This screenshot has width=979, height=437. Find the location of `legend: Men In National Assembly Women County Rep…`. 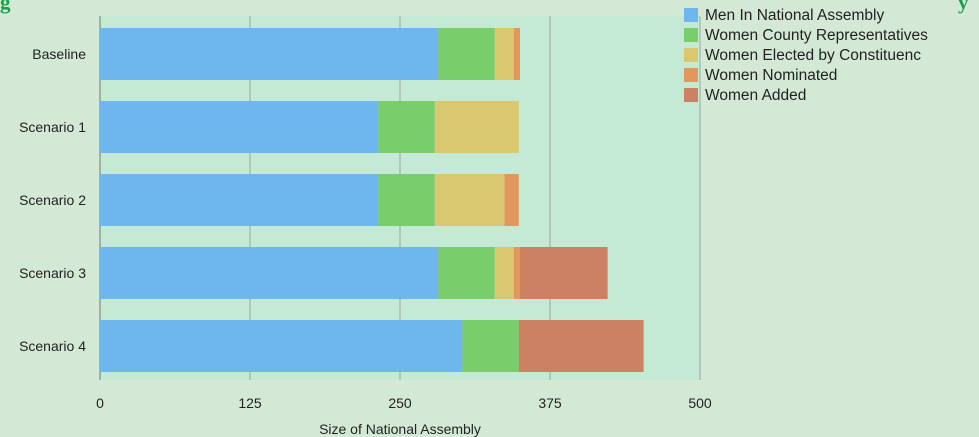

legend: Men In National Assembly Women County Rep… is located at coordinates (806, 55).